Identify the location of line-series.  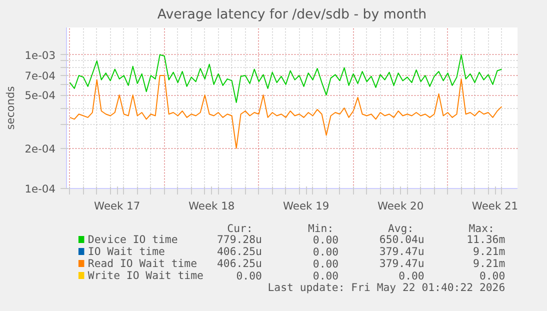
(285, 78).